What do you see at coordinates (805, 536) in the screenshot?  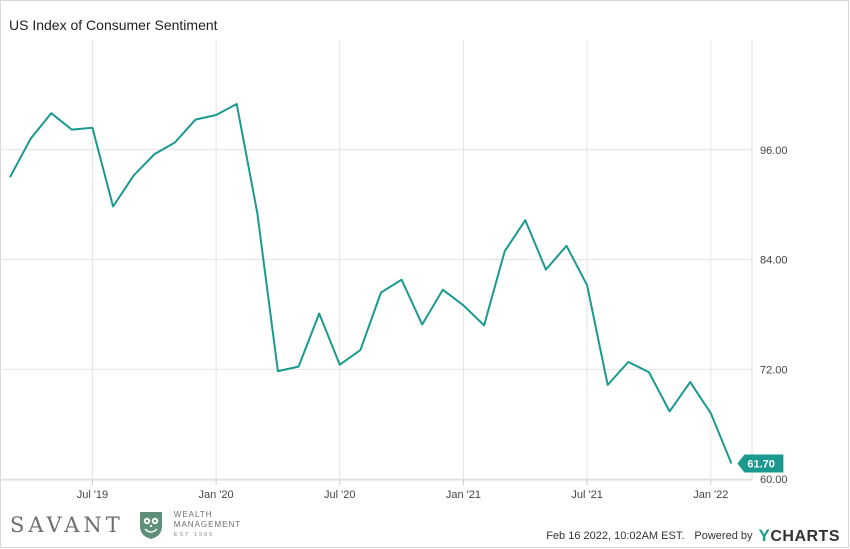 I see `ycharts-rest: CHARTS` at bounding box center [805, 536].